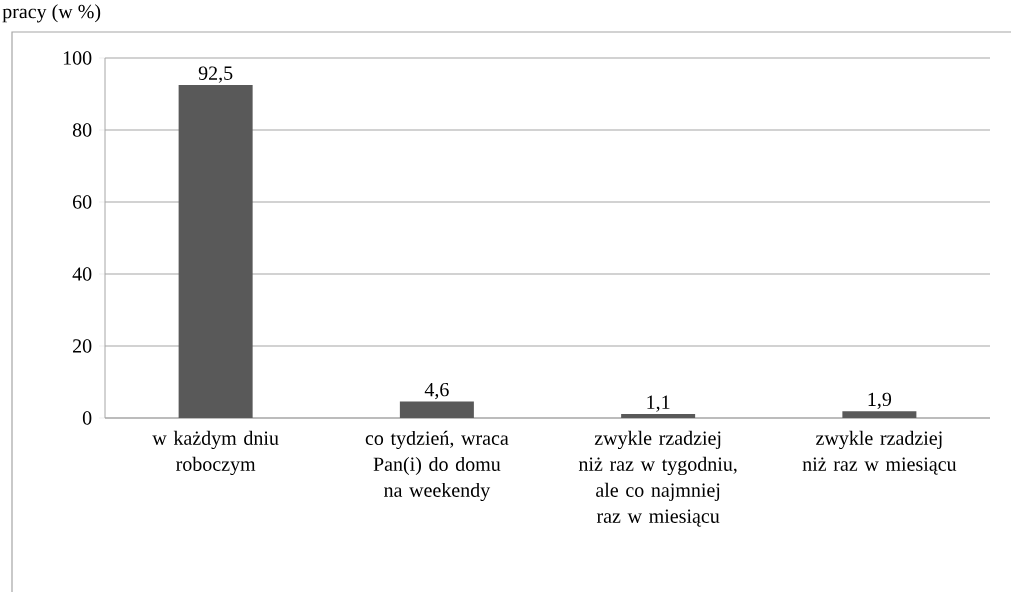 Image resolution: width=1011 pixels, height=592 pixels. I want to click on x-tick-label: w każdym dniu roboczym, so click(215, 453).